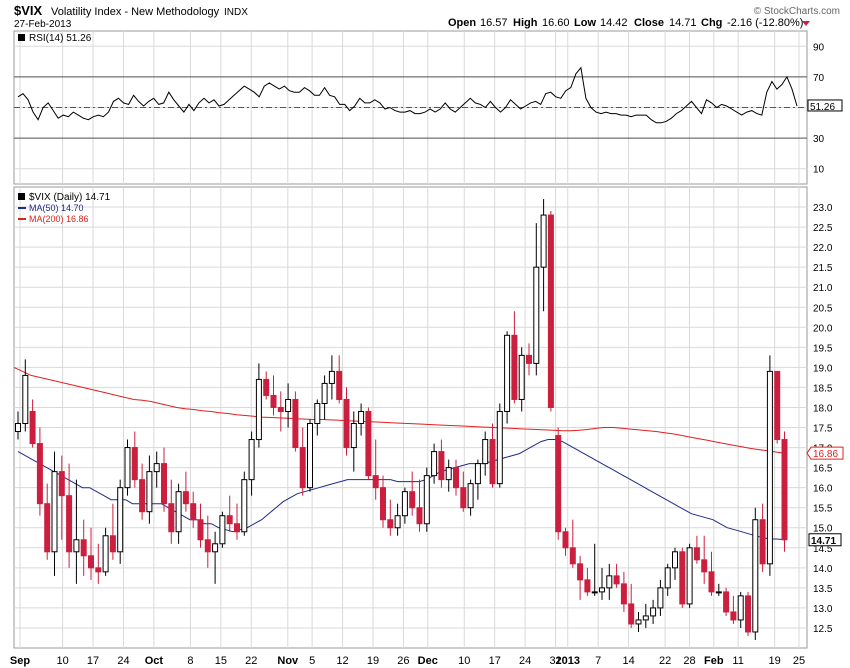  I want to click on chg-label: Chg, so click(711, 23).